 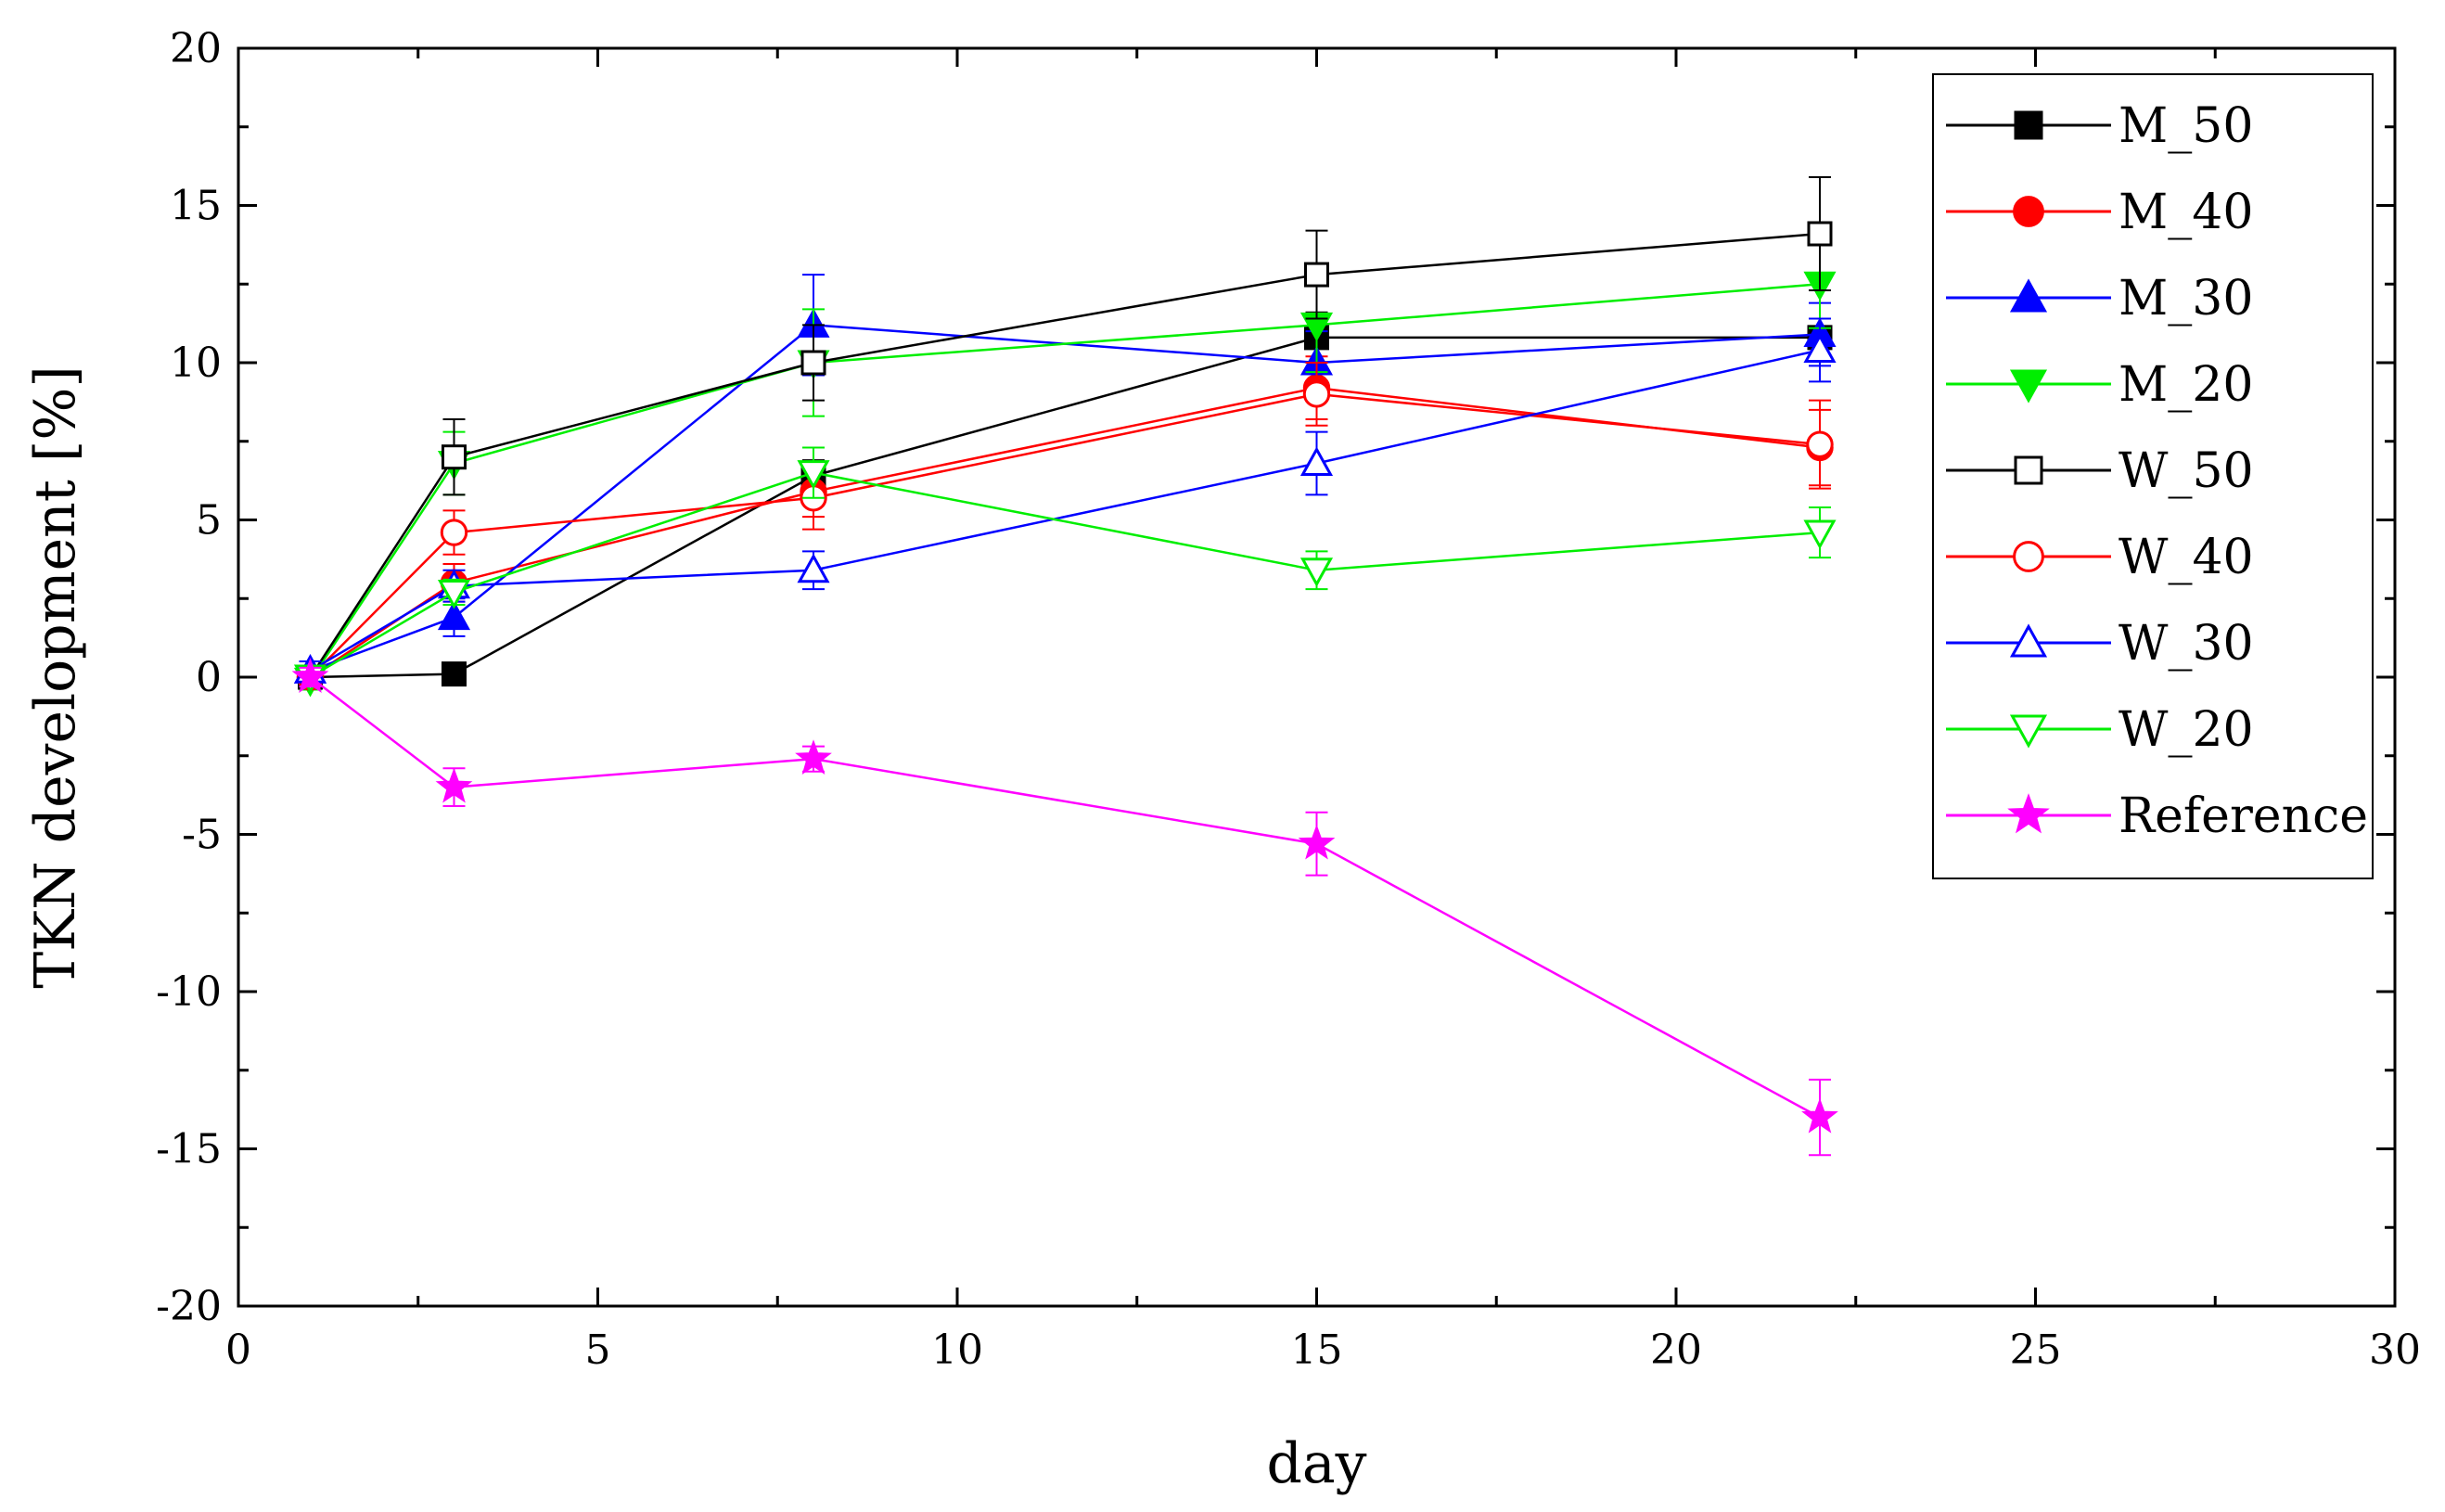 I want to click on legend-item: W_50, so click(x=2100, y=471).